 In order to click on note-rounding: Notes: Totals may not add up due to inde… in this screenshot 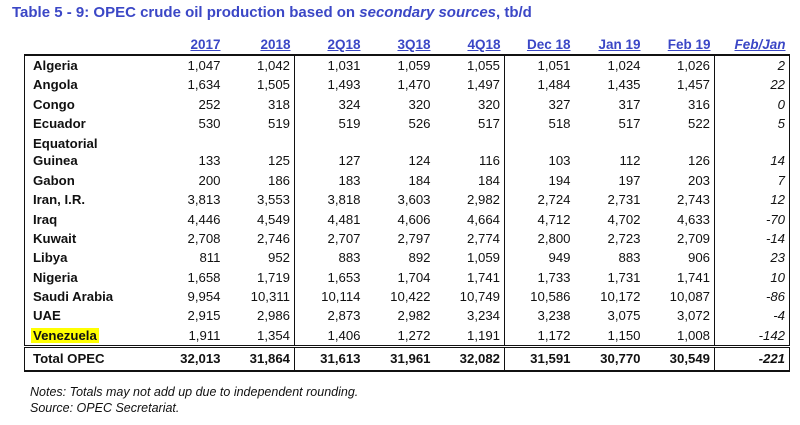, I will do `click(194, 392)`.